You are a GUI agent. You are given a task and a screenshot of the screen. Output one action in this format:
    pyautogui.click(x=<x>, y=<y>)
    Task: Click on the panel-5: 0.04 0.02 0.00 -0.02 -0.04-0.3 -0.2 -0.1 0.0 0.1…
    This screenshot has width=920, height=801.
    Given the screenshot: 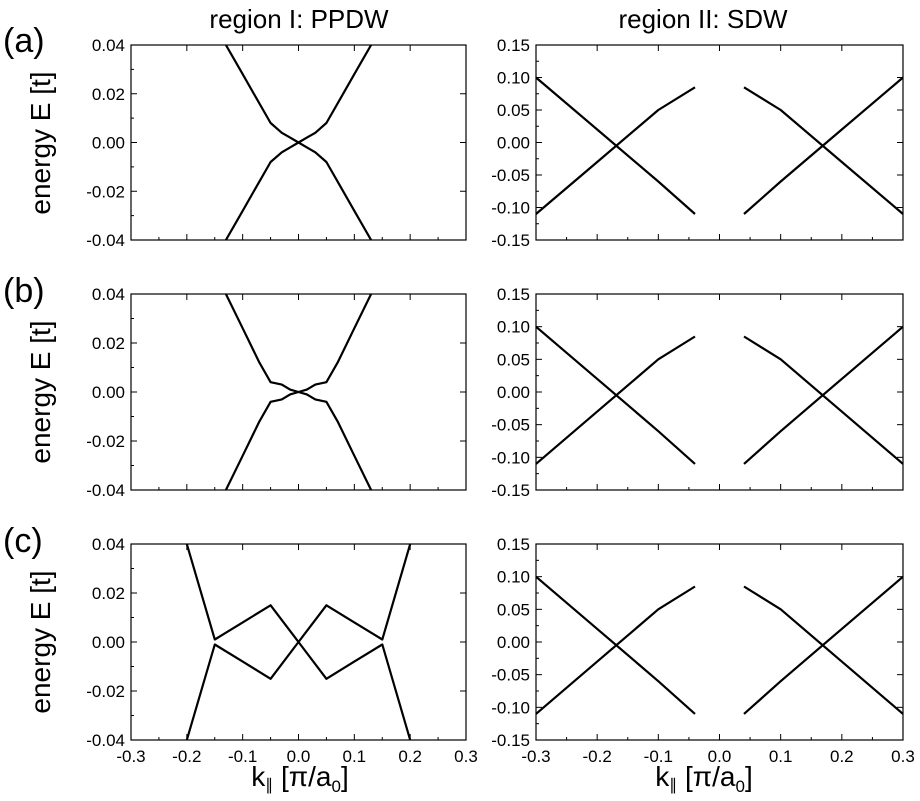 What is the action you would take?
    pyautogui.click(x=282, y=650)
    